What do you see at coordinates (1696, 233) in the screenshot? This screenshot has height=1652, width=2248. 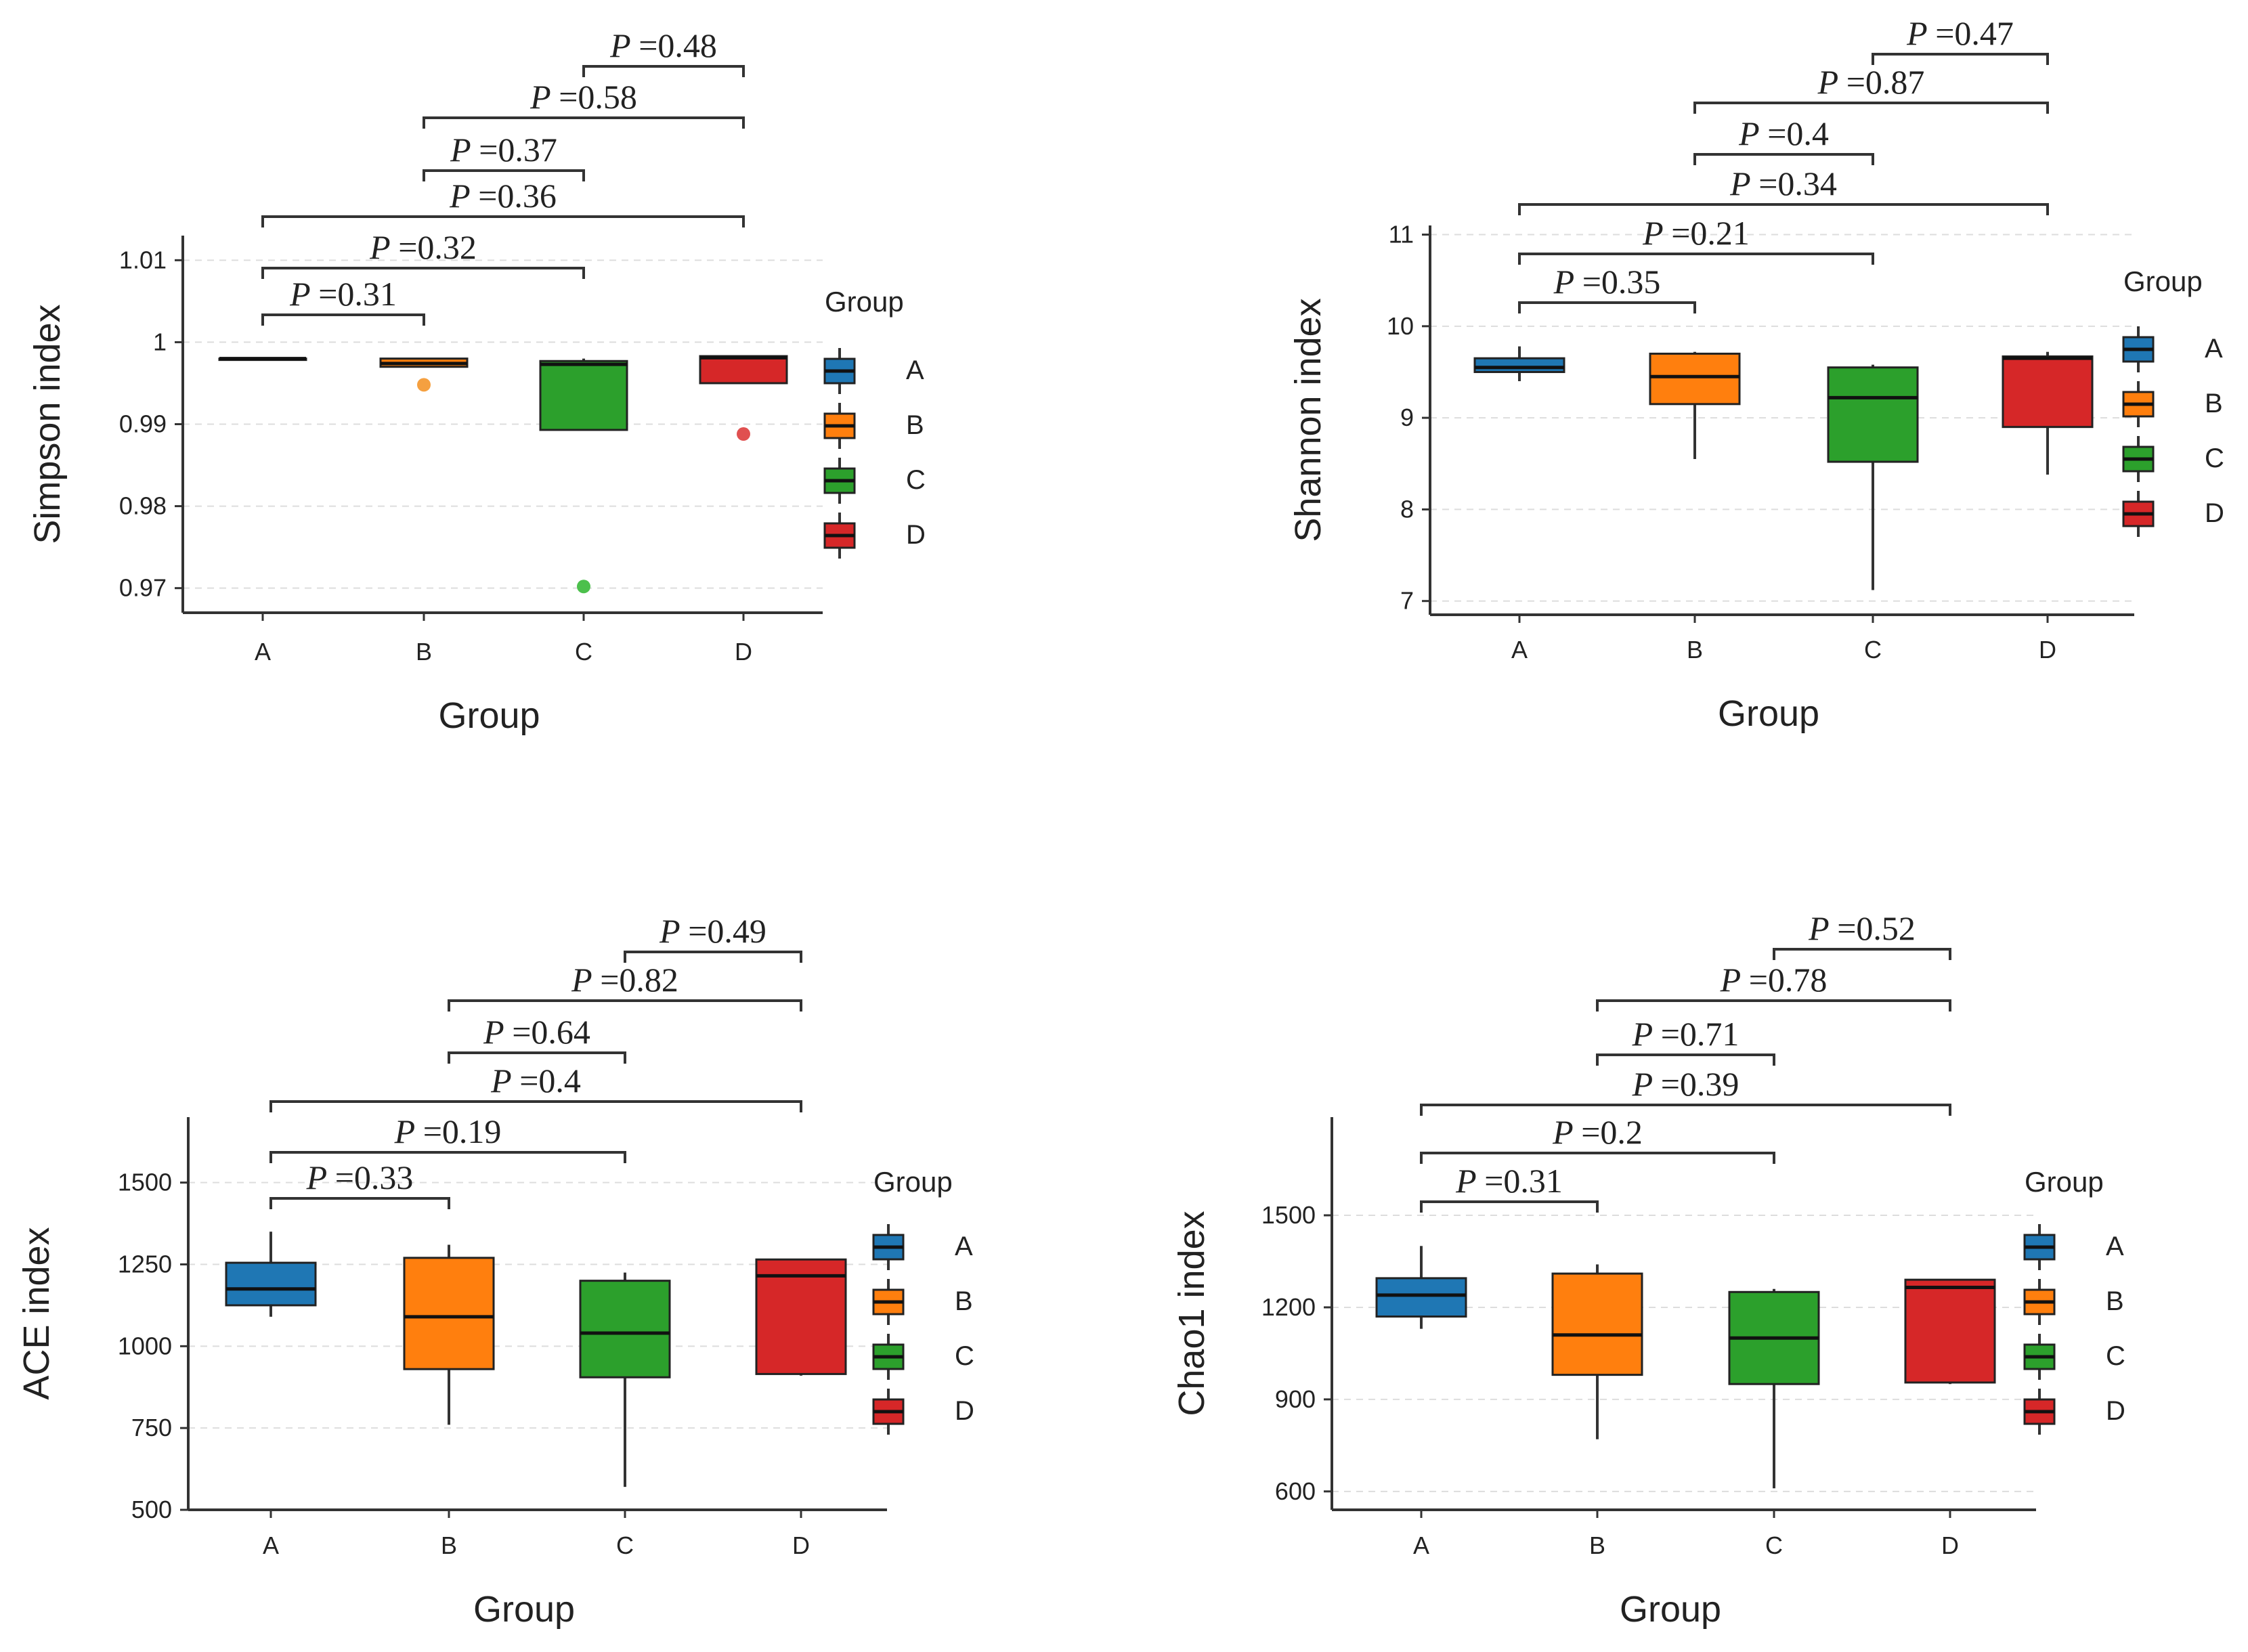 I see `p-value-label: P =0.21` at bounding box center [1696, 233].